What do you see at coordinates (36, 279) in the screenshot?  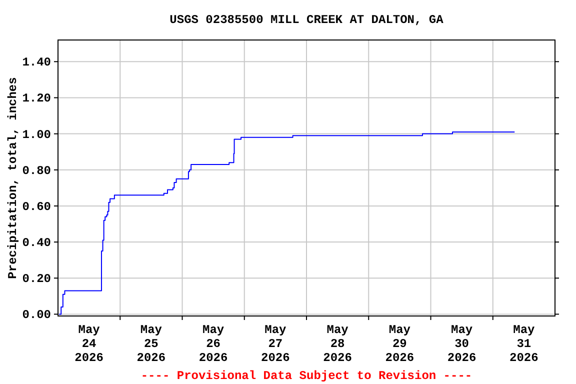 I see `y-tick-label: 0.20` at bounding box center [36, 279].